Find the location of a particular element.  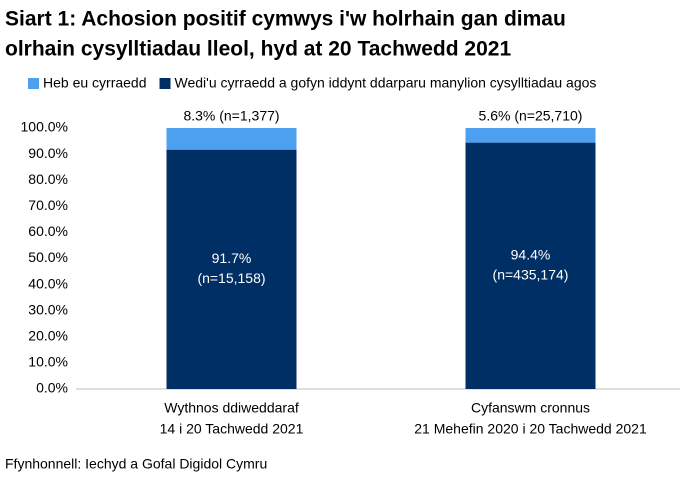

y-tick-label: 10.0% is located at coordinates (48, 362).